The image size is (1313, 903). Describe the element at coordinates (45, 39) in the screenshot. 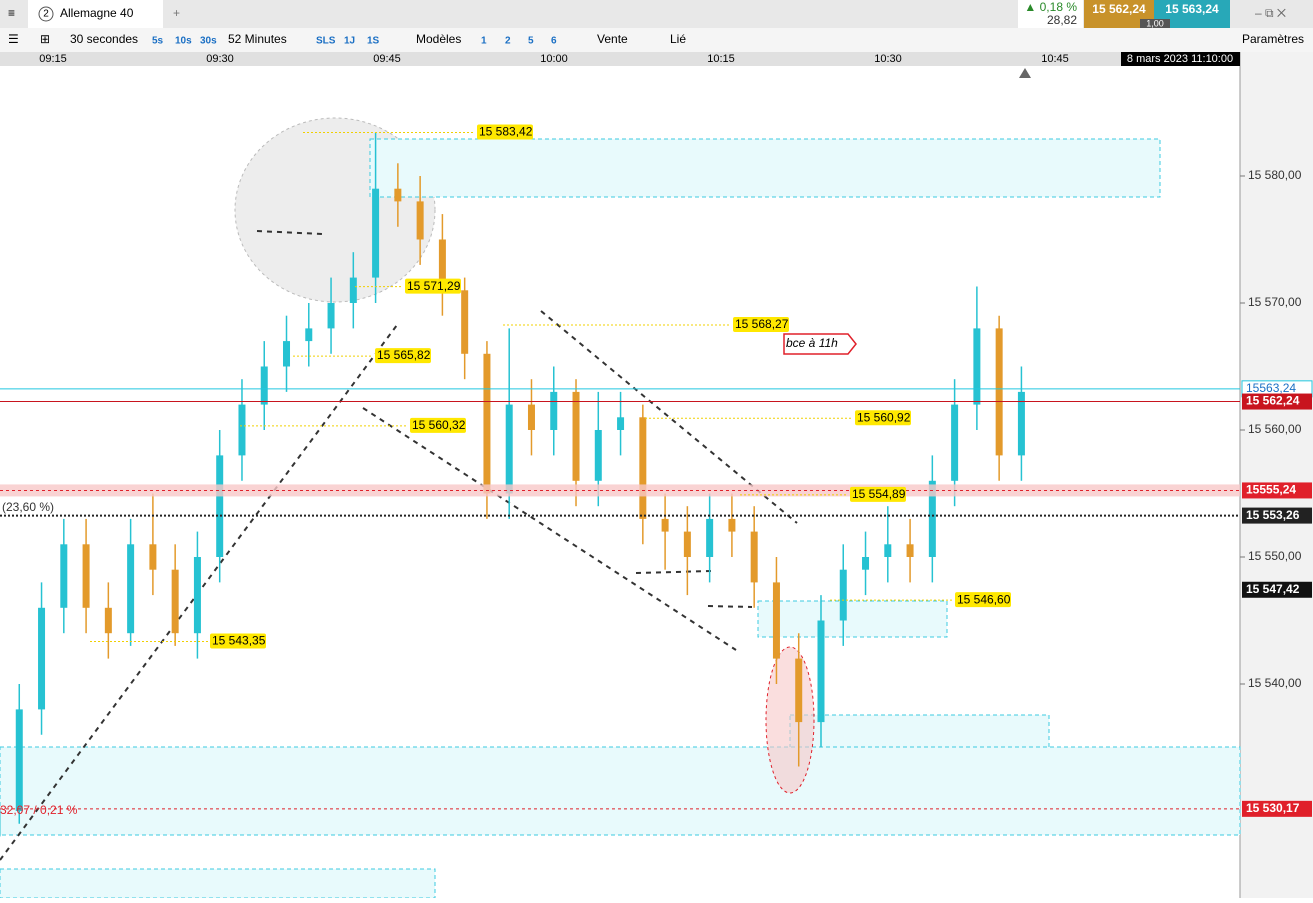

I see `grid-icon: ⊞` at that location.